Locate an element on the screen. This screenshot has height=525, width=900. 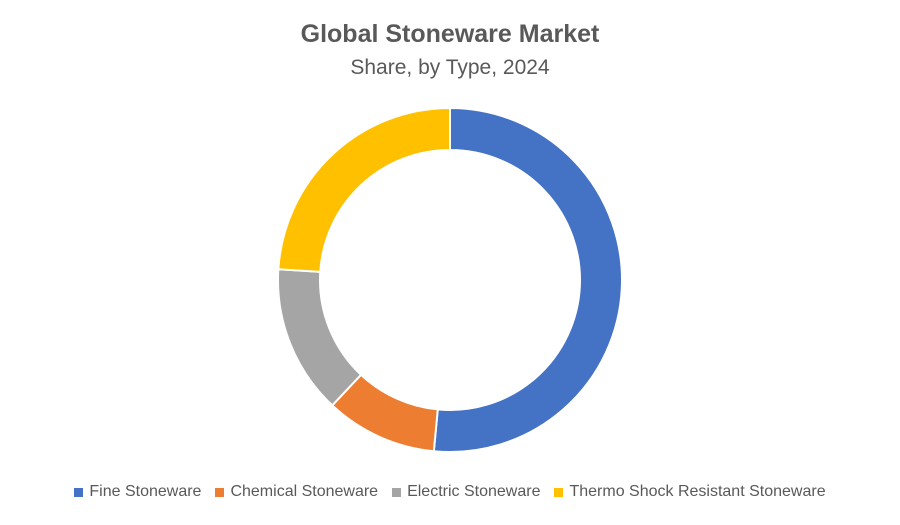
legend-item-fine-stoneware: Fine Stoneware is located at coordinates (137, 492).